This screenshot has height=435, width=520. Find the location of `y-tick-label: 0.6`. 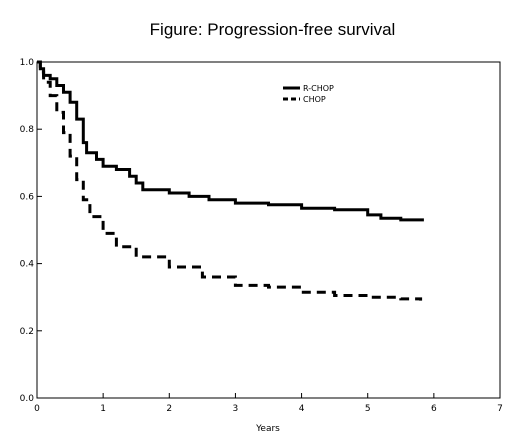

y-tick-label: 0.6 is located at coordinates (27, 197).